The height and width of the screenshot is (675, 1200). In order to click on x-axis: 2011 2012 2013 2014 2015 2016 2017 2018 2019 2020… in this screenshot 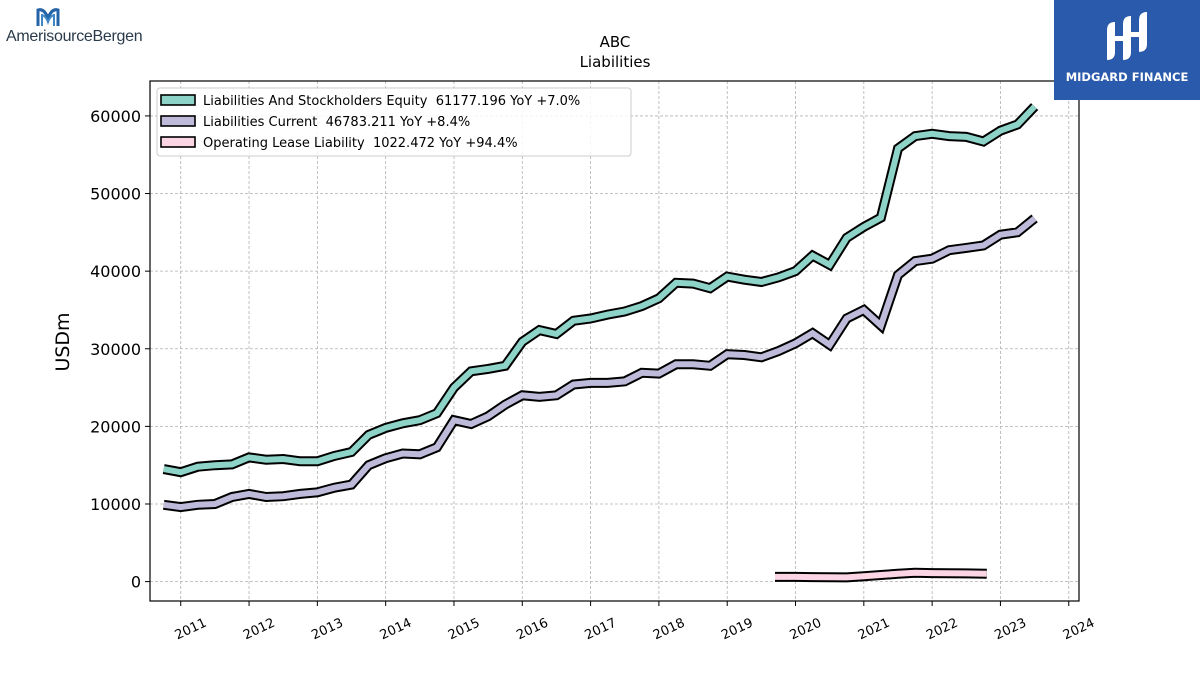, I will do `click(635, 622)`.